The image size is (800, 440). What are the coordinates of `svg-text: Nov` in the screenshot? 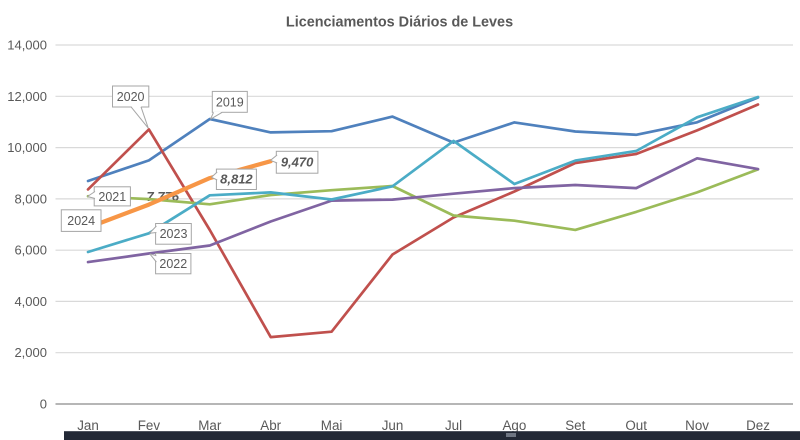 It's located at (697, 425).